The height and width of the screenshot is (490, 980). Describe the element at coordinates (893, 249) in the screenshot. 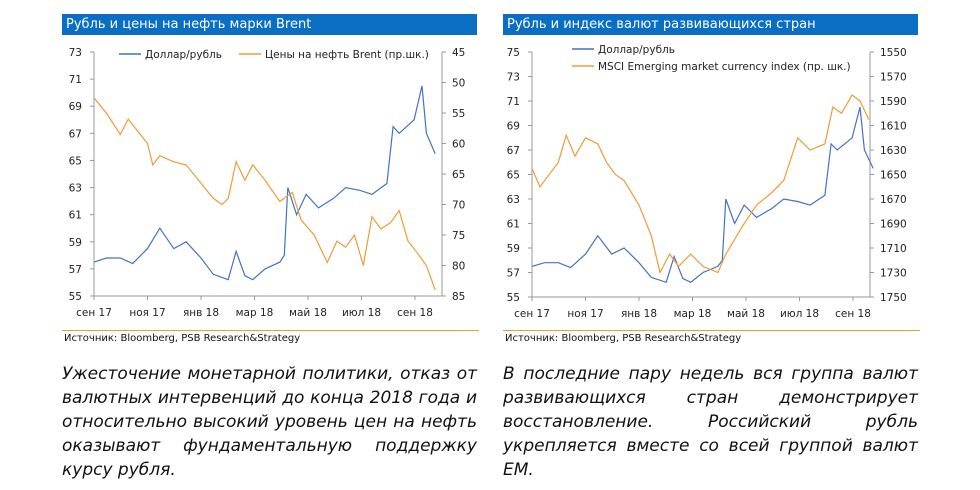

I see `y2-tick-label: 1710` at that location.